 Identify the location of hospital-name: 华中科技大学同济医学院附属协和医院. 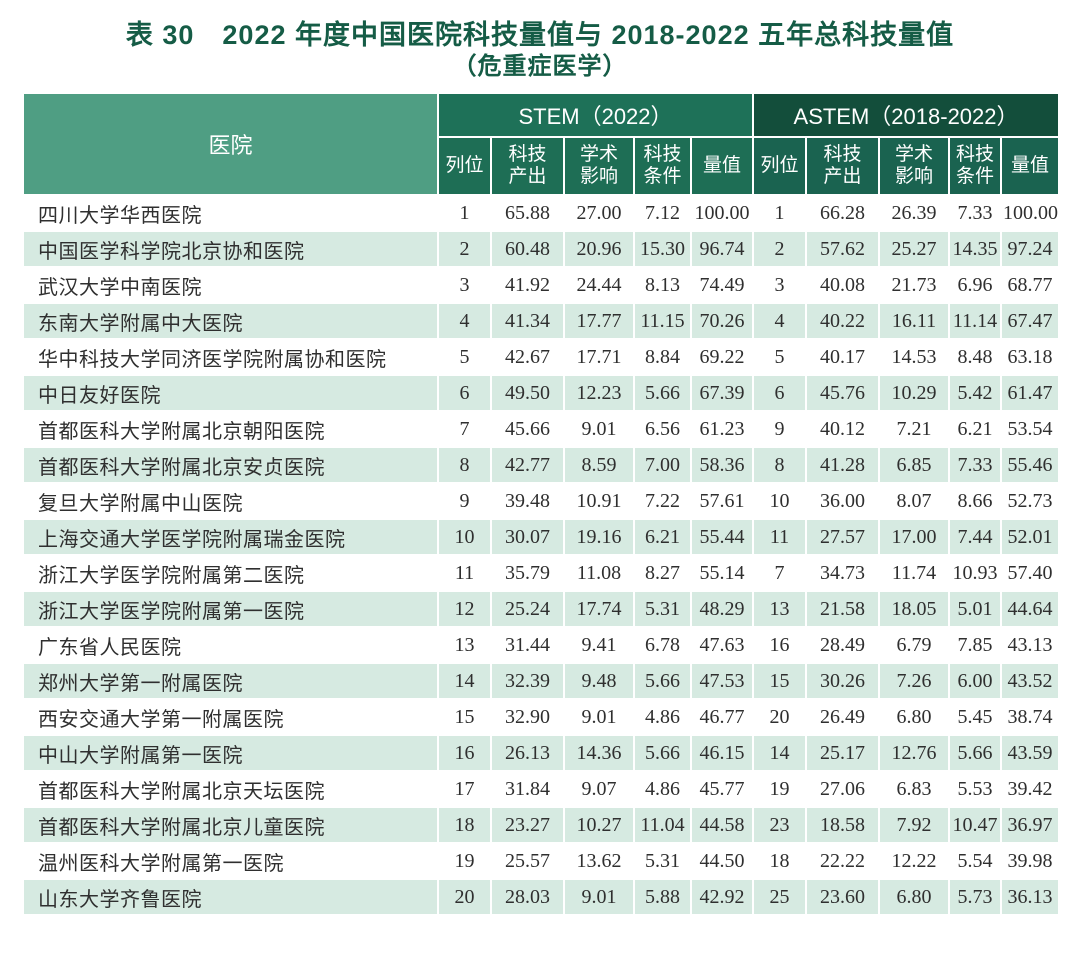
(230, 357).